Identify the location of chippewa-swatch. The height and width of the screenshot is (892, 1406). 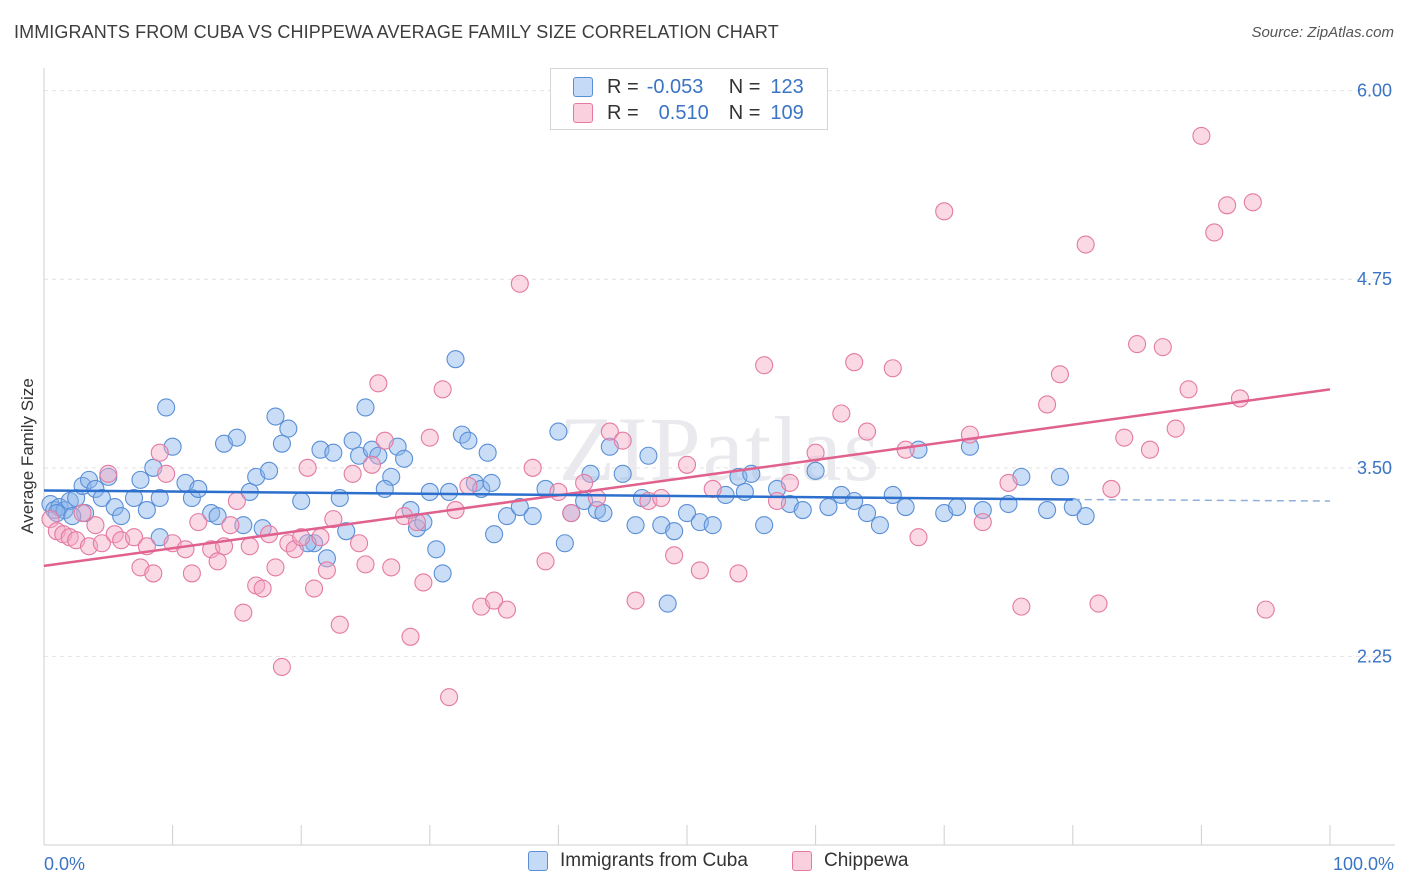
(583, 113).